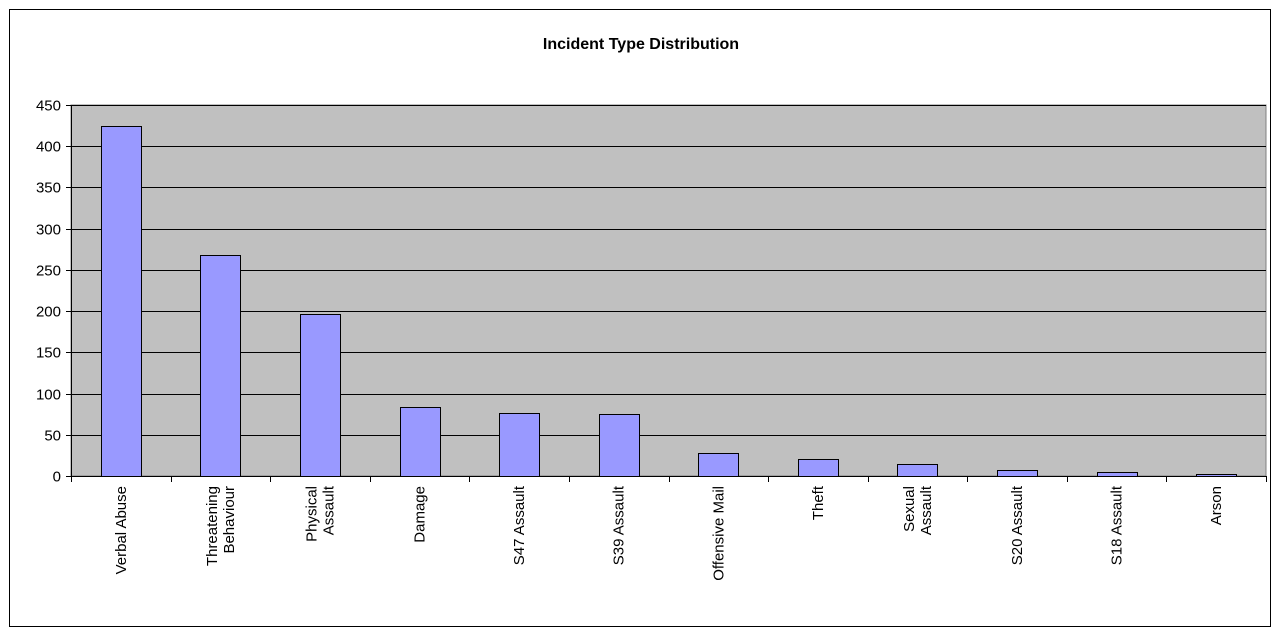 This screenshot has width=1274, height=627. I want to click on y-tick-label: 350, so click(48, 188).